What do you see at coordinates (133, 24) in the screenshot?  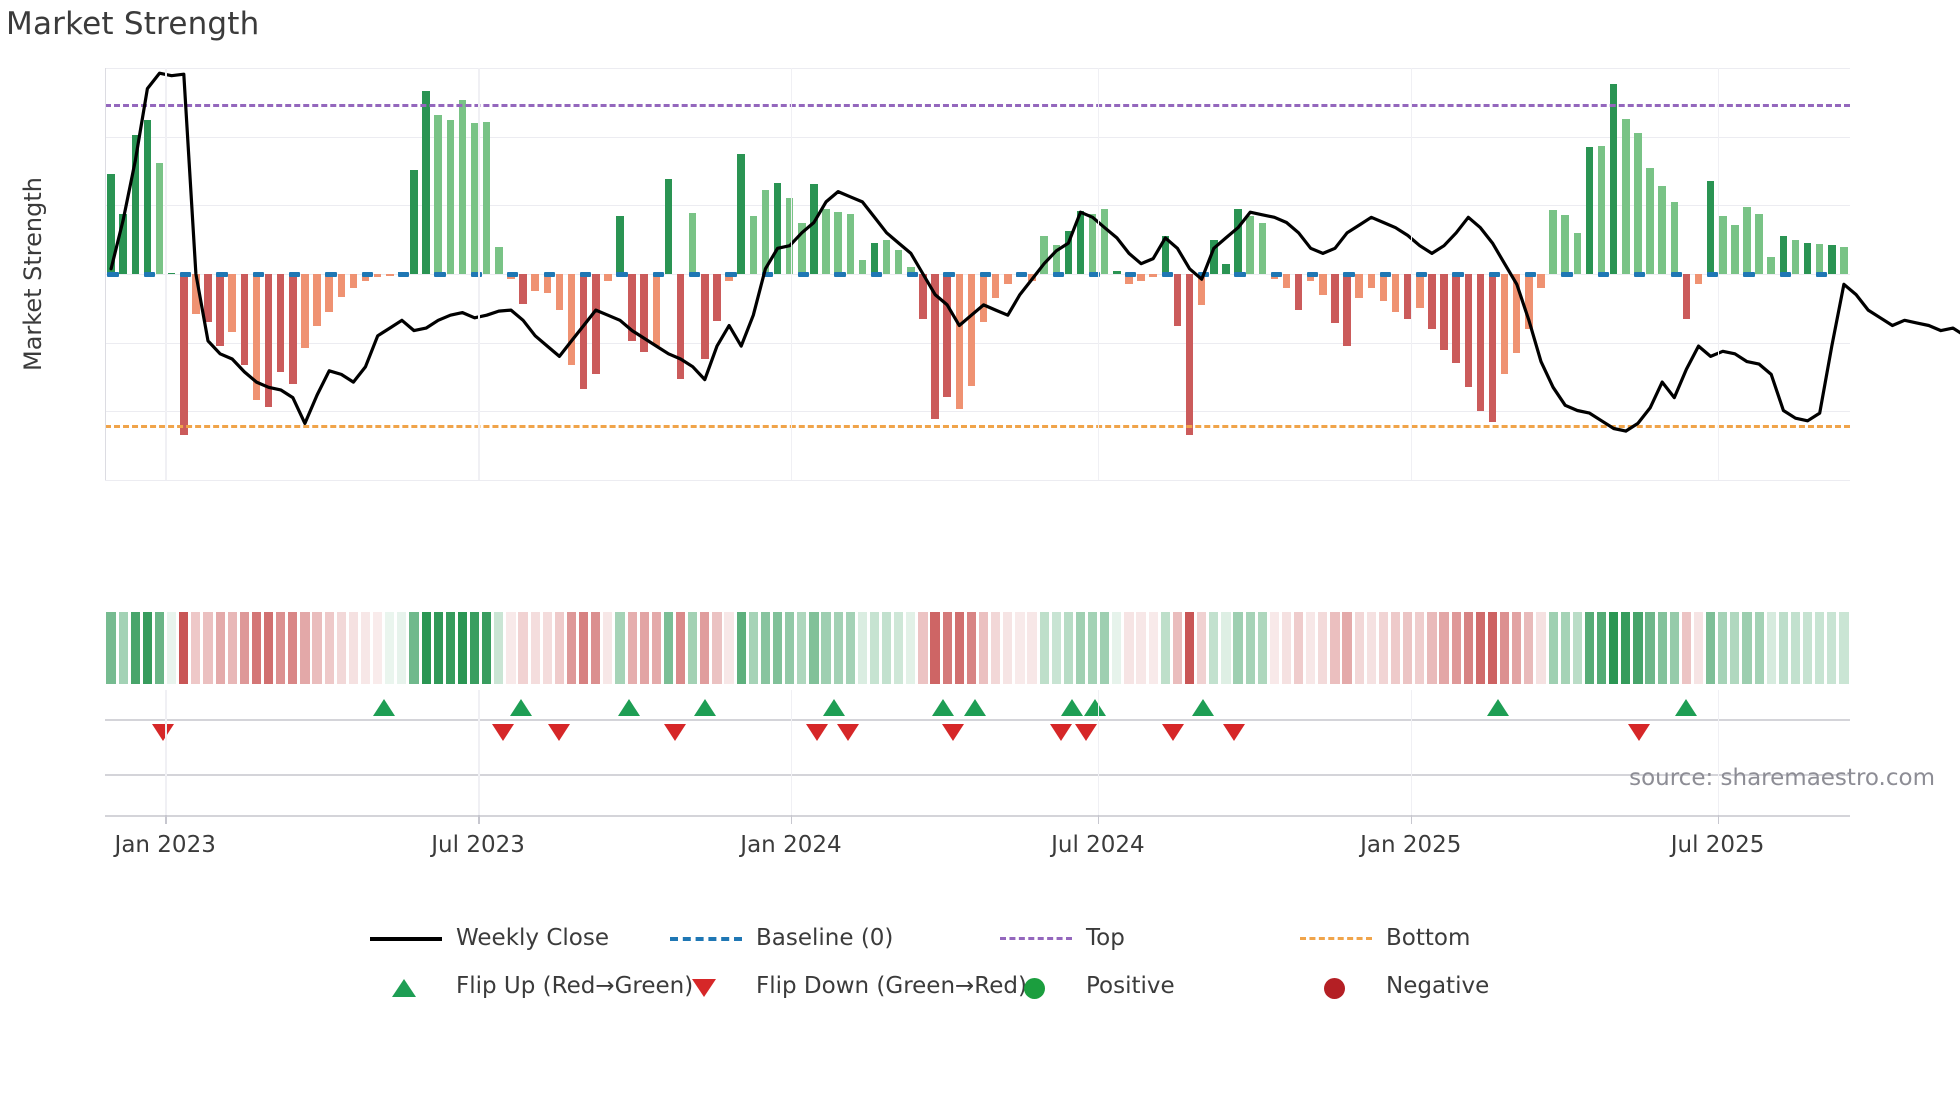 I see `page-title: Market Strength` at bounding box center [133, 24].